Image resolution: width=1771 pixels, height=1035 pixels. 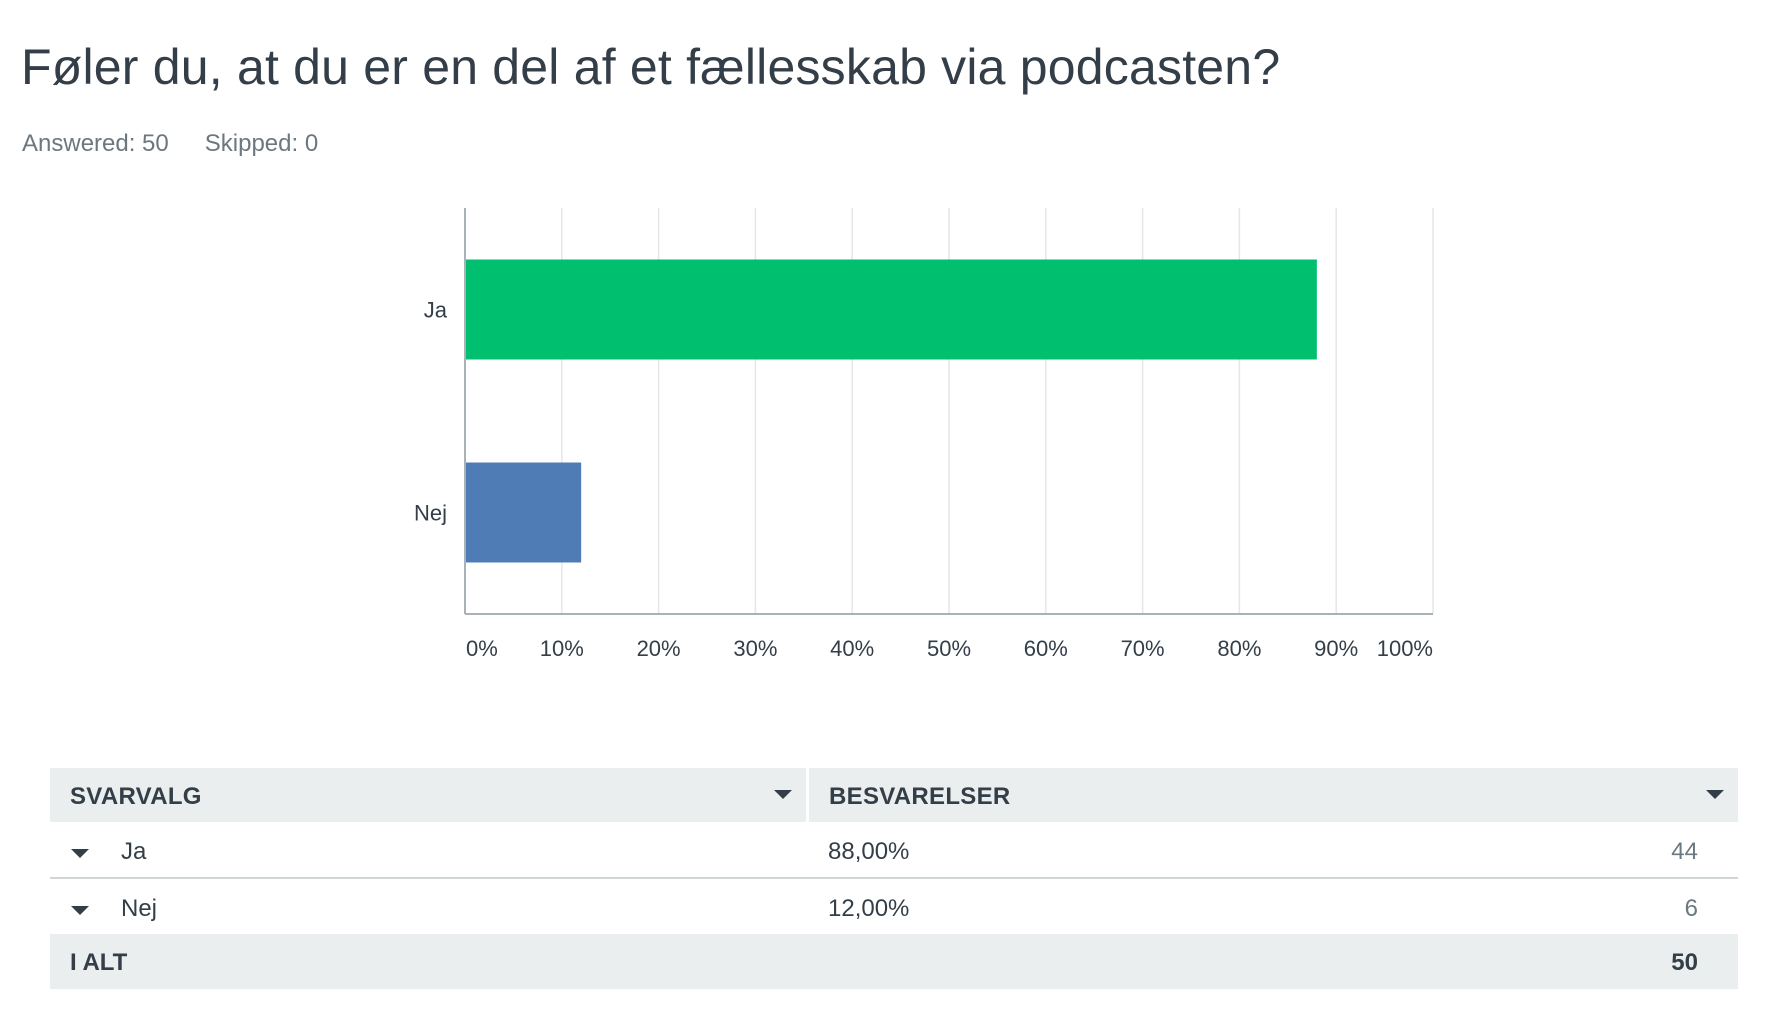 What do you see at coordinates (95, 143) in the screenshot?
I see `answered-count: Answered: 50` at bounding box center [95, 143].